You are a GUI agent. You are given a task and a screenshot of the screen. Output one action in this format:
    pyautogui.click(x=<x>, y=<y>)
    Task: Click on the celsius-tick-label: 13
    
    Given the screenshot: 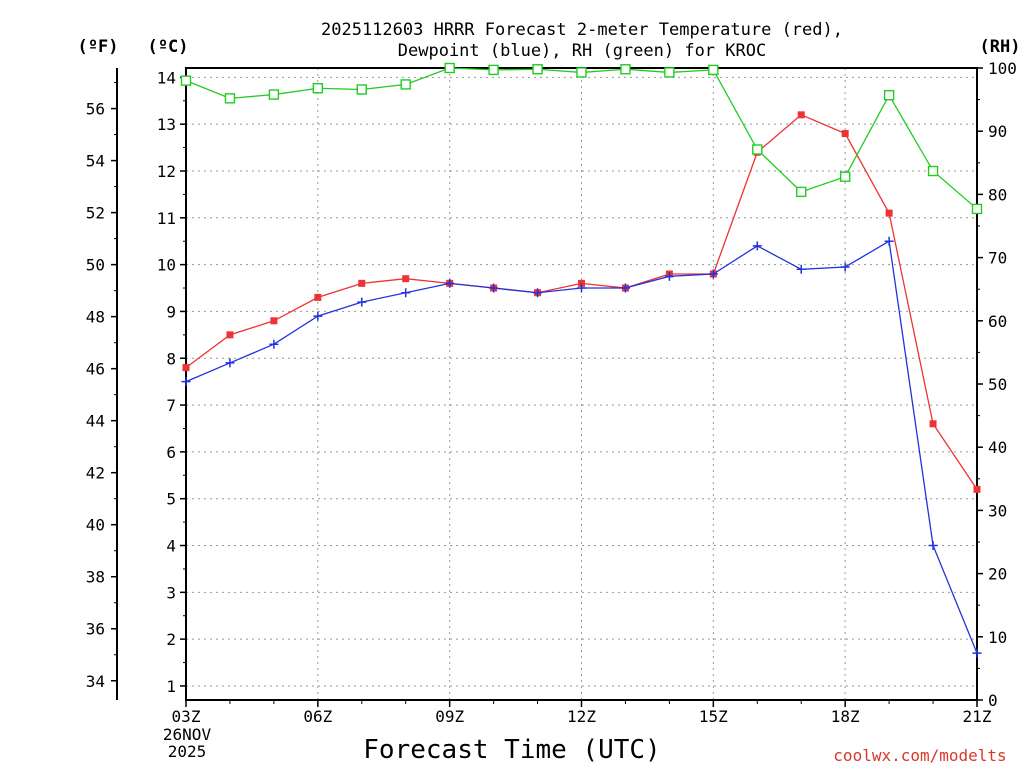 What is the action you would take?
    pyautogui.click(x=166, y=124)
    